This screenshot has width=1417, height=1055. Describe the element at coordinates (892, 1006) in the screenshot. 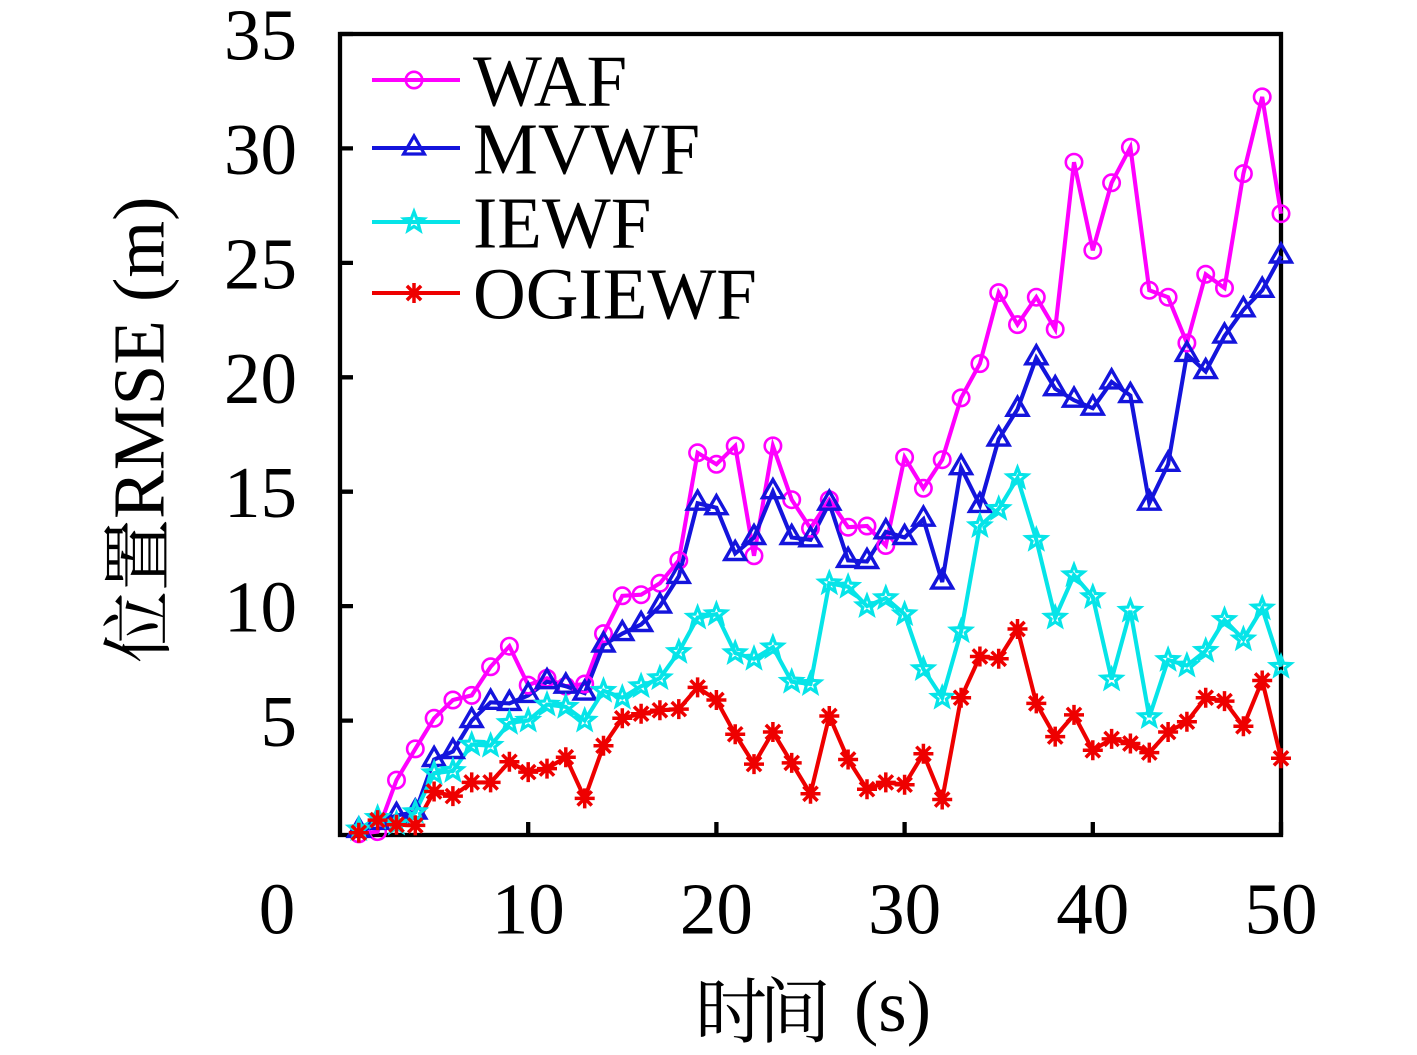

I see `svg-text: (s)` at that location.